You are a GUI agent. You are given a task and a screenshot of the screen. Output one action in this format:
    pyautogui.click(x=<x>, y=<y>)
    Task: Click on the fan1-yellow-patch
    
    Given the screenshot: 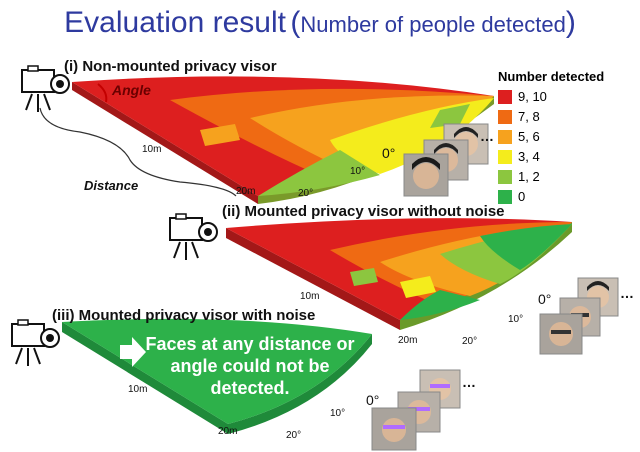 What is the action you would take?
    pyautogui.click(x=392, y=135)
    